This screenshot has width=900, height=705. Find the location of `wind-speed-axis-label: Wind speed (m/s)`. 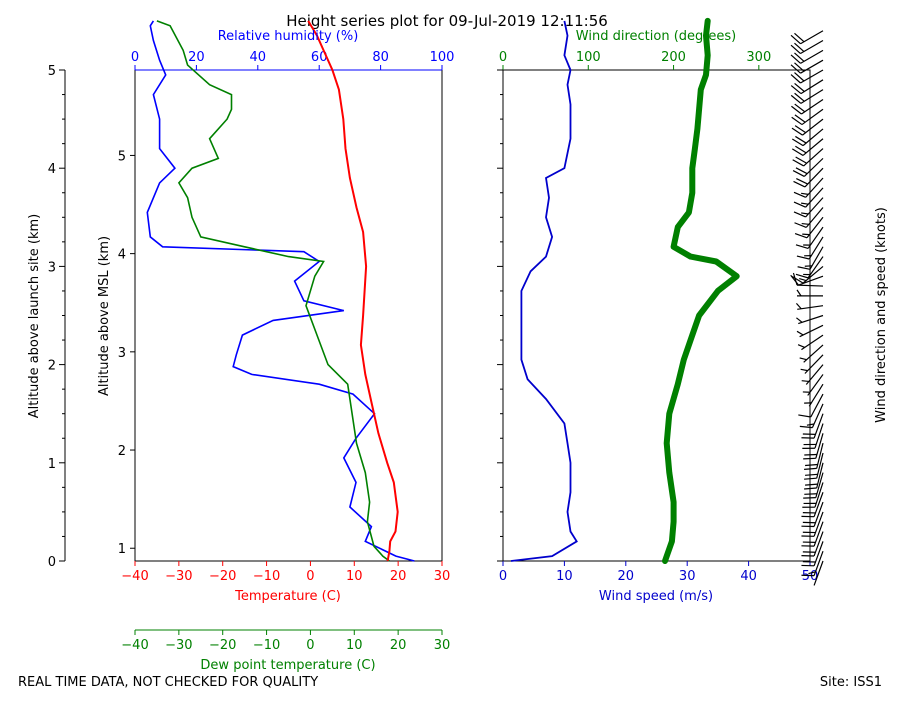

wind-speed-axis-label: Wind speed (m/s) is located at coordinates (656, 596).